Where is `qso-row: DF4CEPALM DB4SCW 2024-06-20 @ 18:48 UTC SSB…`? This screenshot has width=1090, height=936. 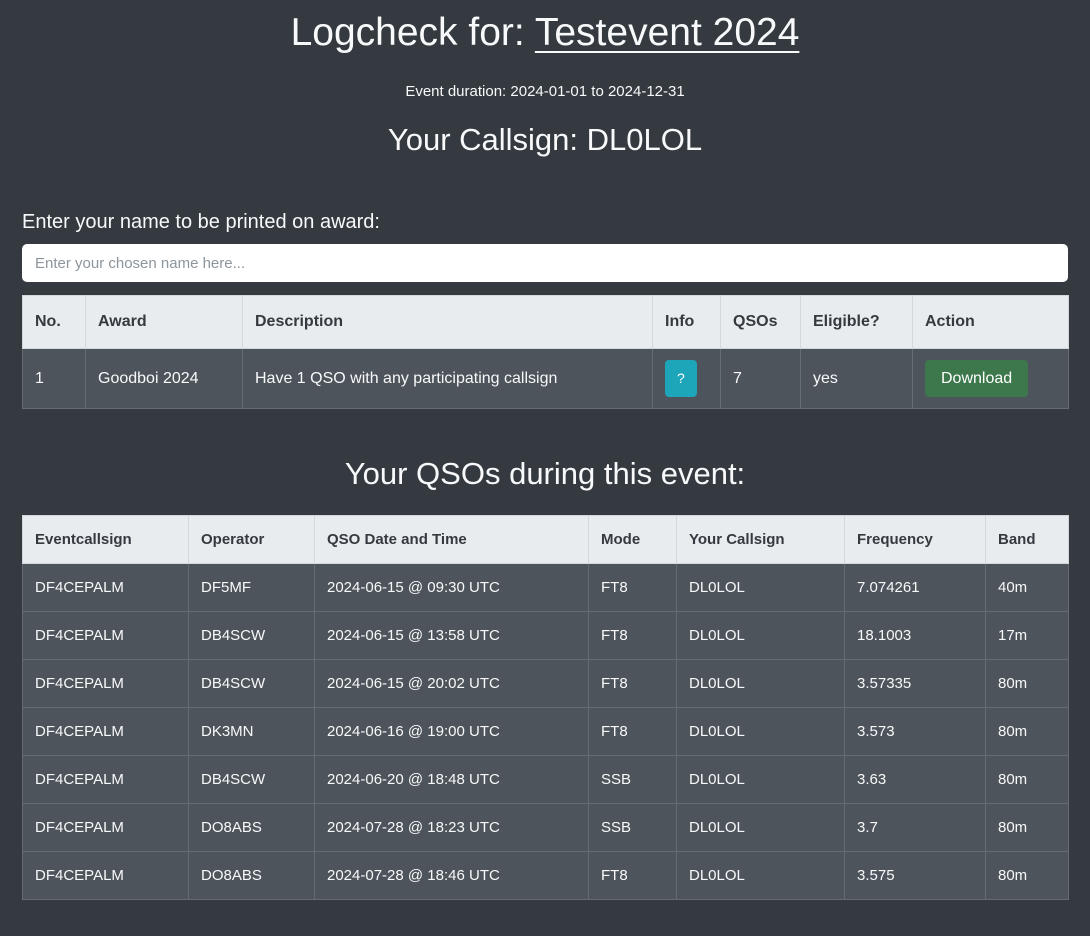 qso-row: DF4CEPALM DB4SCW 2024-06-20 @ 18:48 UTC SSB… is located at coordinates (545, 780).